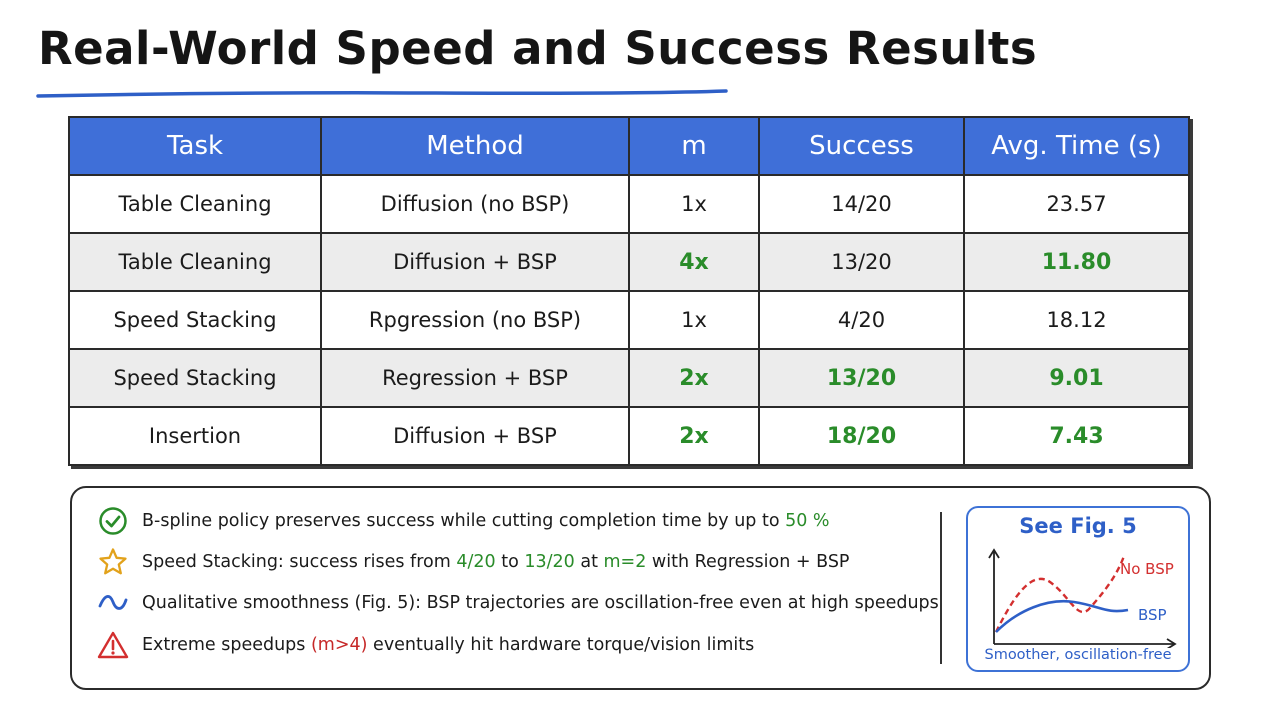 Image resolution: width=1280 pixels, height=720 pixels. Describe the element at coordinates (195, 436) in the screenshot. I see `cell-task: Insertion` at that location.